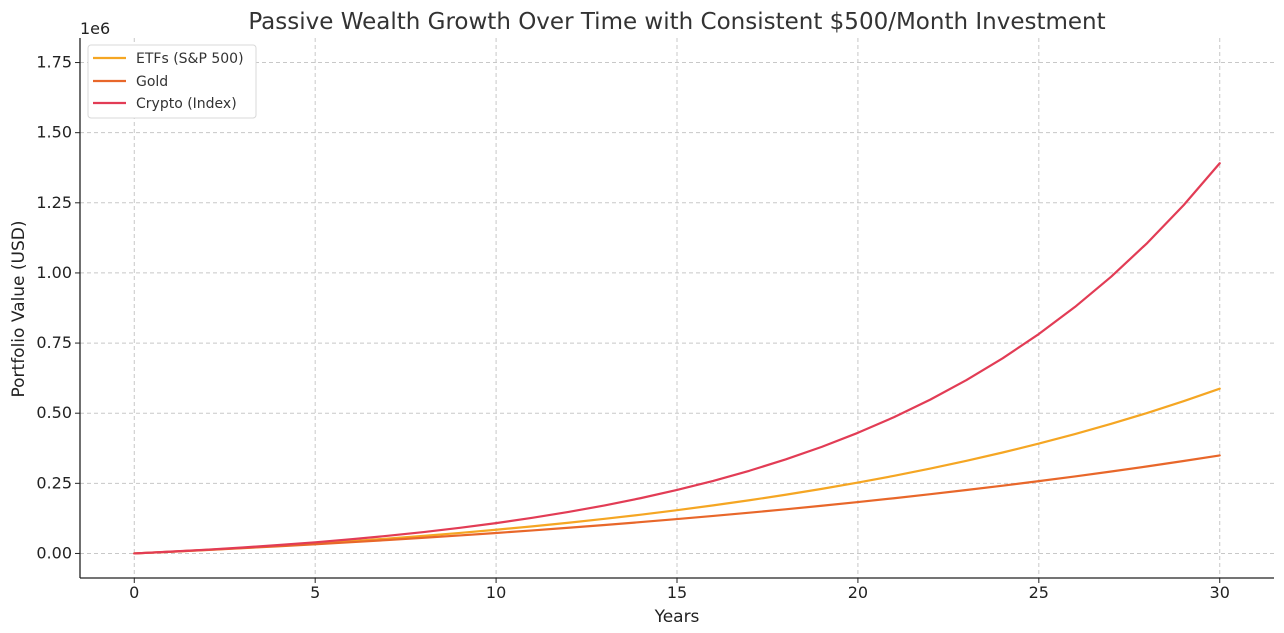 Image resolution: width=1284 pixels, height=633 pixels. What do you see at coordinates (54, 342) in the screenshot?
I see `y-tick-label: 0.75` at bounding box center [54, 342].